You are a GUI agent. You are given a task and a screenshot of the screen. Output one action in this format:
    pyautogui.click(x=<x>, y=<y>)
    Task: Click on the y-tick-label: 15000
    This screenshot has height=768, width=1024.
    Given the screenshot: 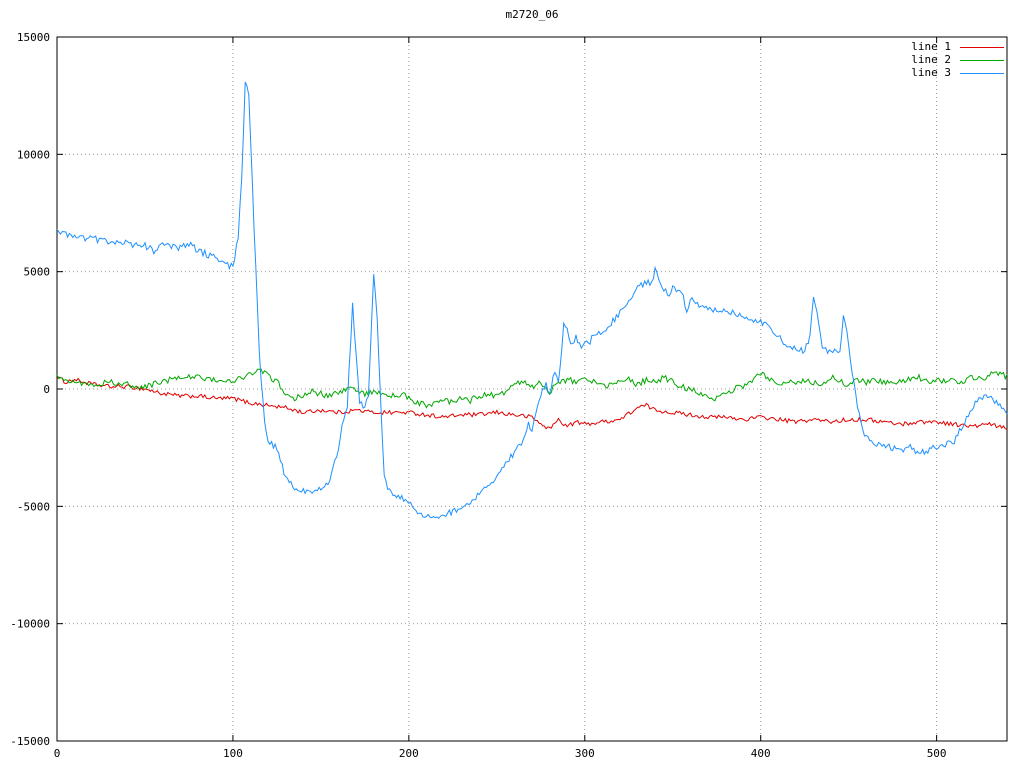 What is the action you would take?
    pyautogui.click(x=33, y=37)
    